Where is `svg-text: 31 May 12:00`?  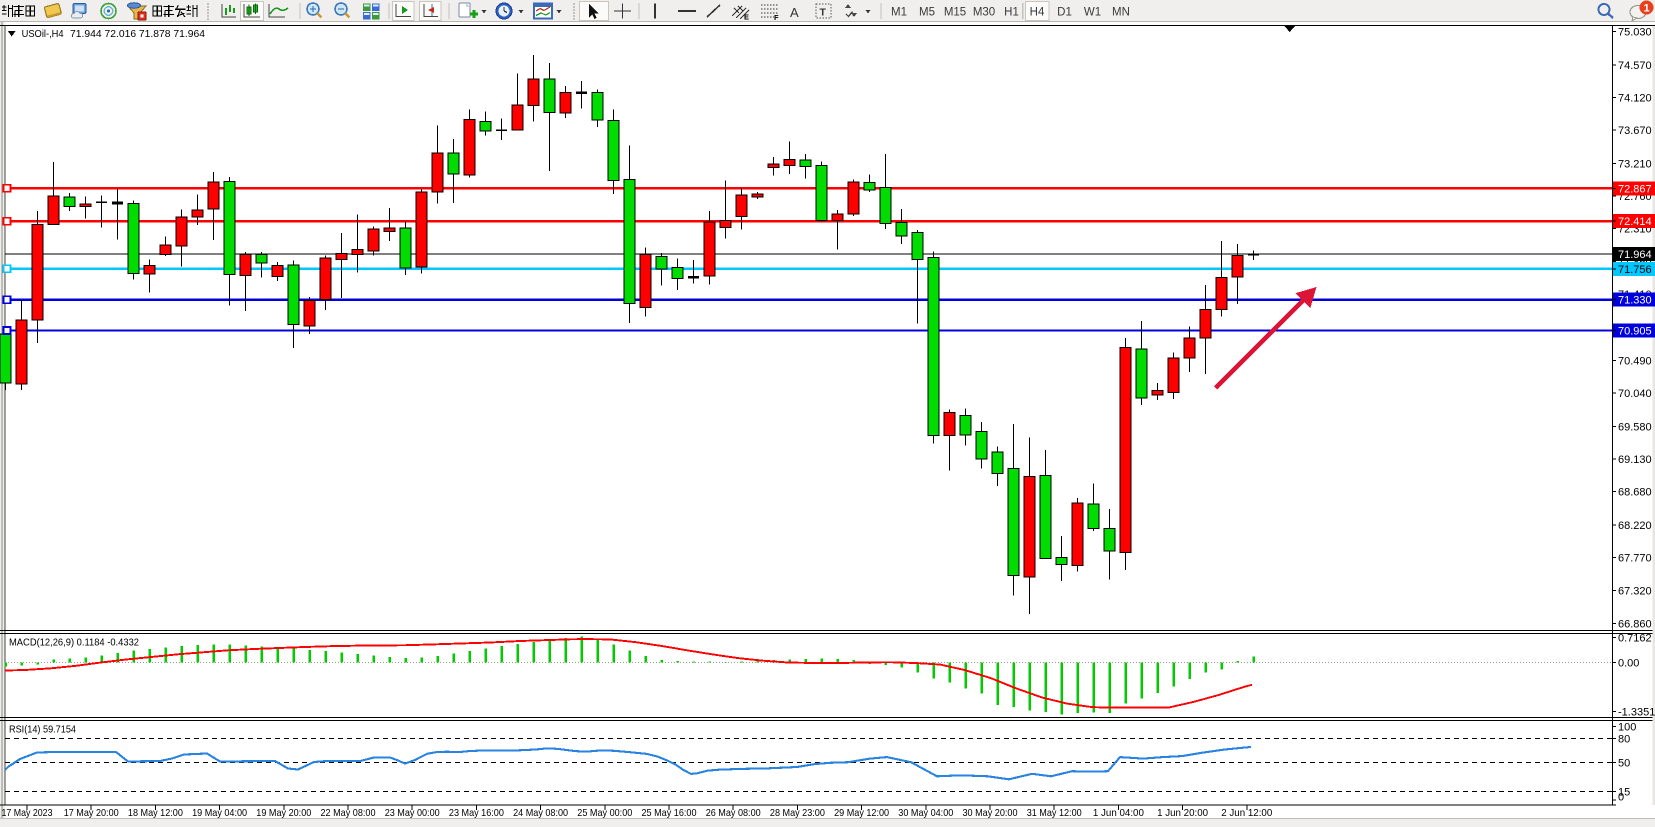
svg-text: 31 May 12:00 is located at coordinates (1054, 813).